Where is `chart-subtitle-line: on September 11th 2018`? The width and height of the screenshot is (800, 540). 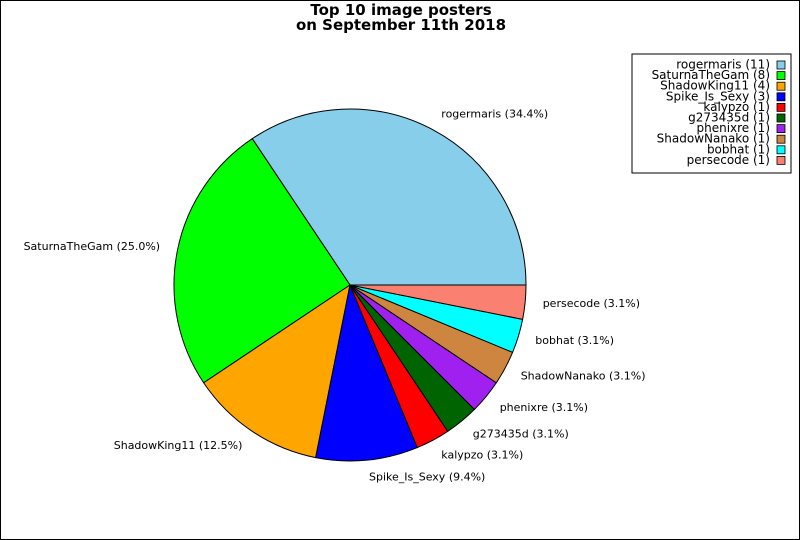 chart-subtitle-line: on September 11th 2018 is located at coordinates (401, 25).